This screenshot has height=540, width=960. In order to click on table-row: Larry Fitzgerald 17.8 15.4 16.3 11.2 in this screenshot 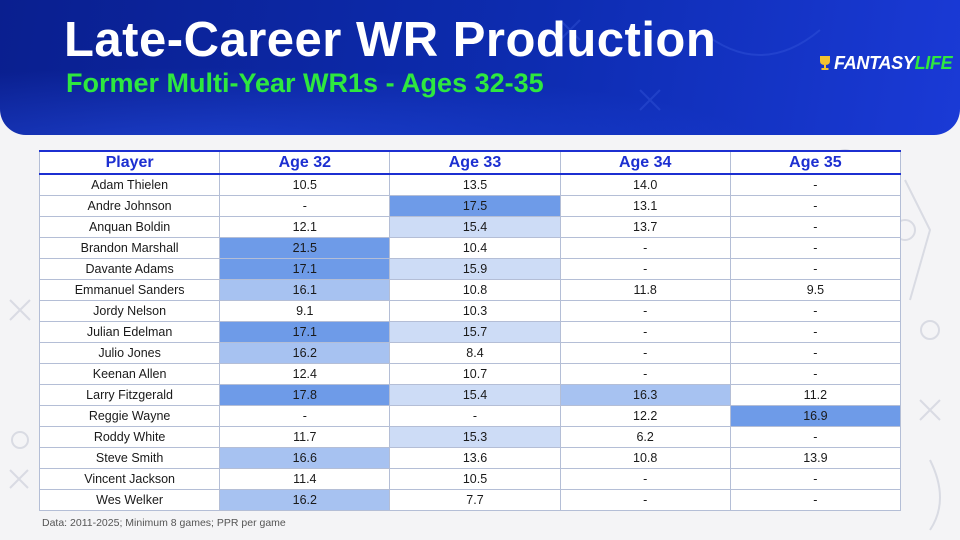, I will do `click(470, 395)`.